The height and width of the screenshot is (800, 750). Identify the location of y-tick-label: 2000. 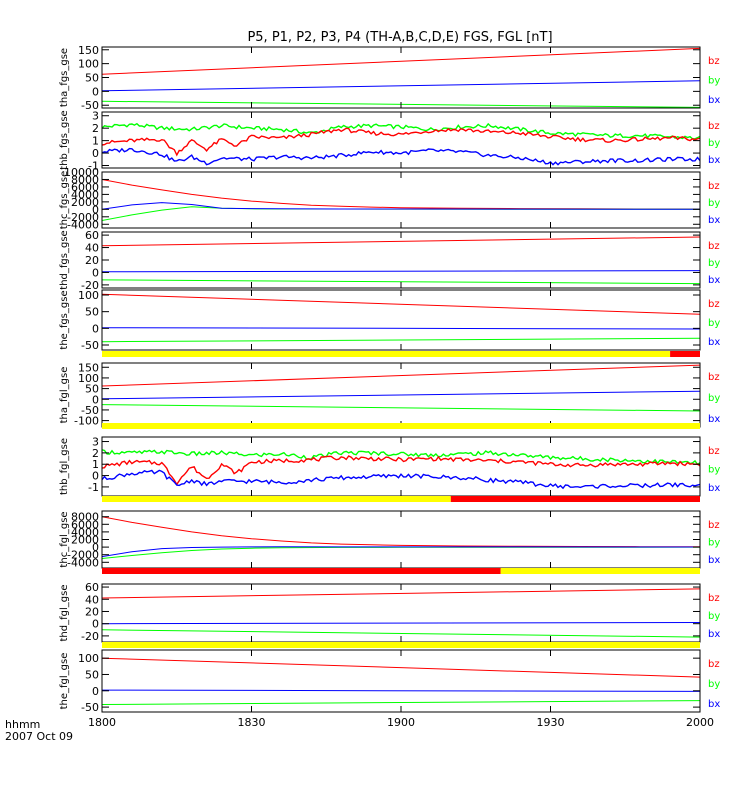
(85, 202).